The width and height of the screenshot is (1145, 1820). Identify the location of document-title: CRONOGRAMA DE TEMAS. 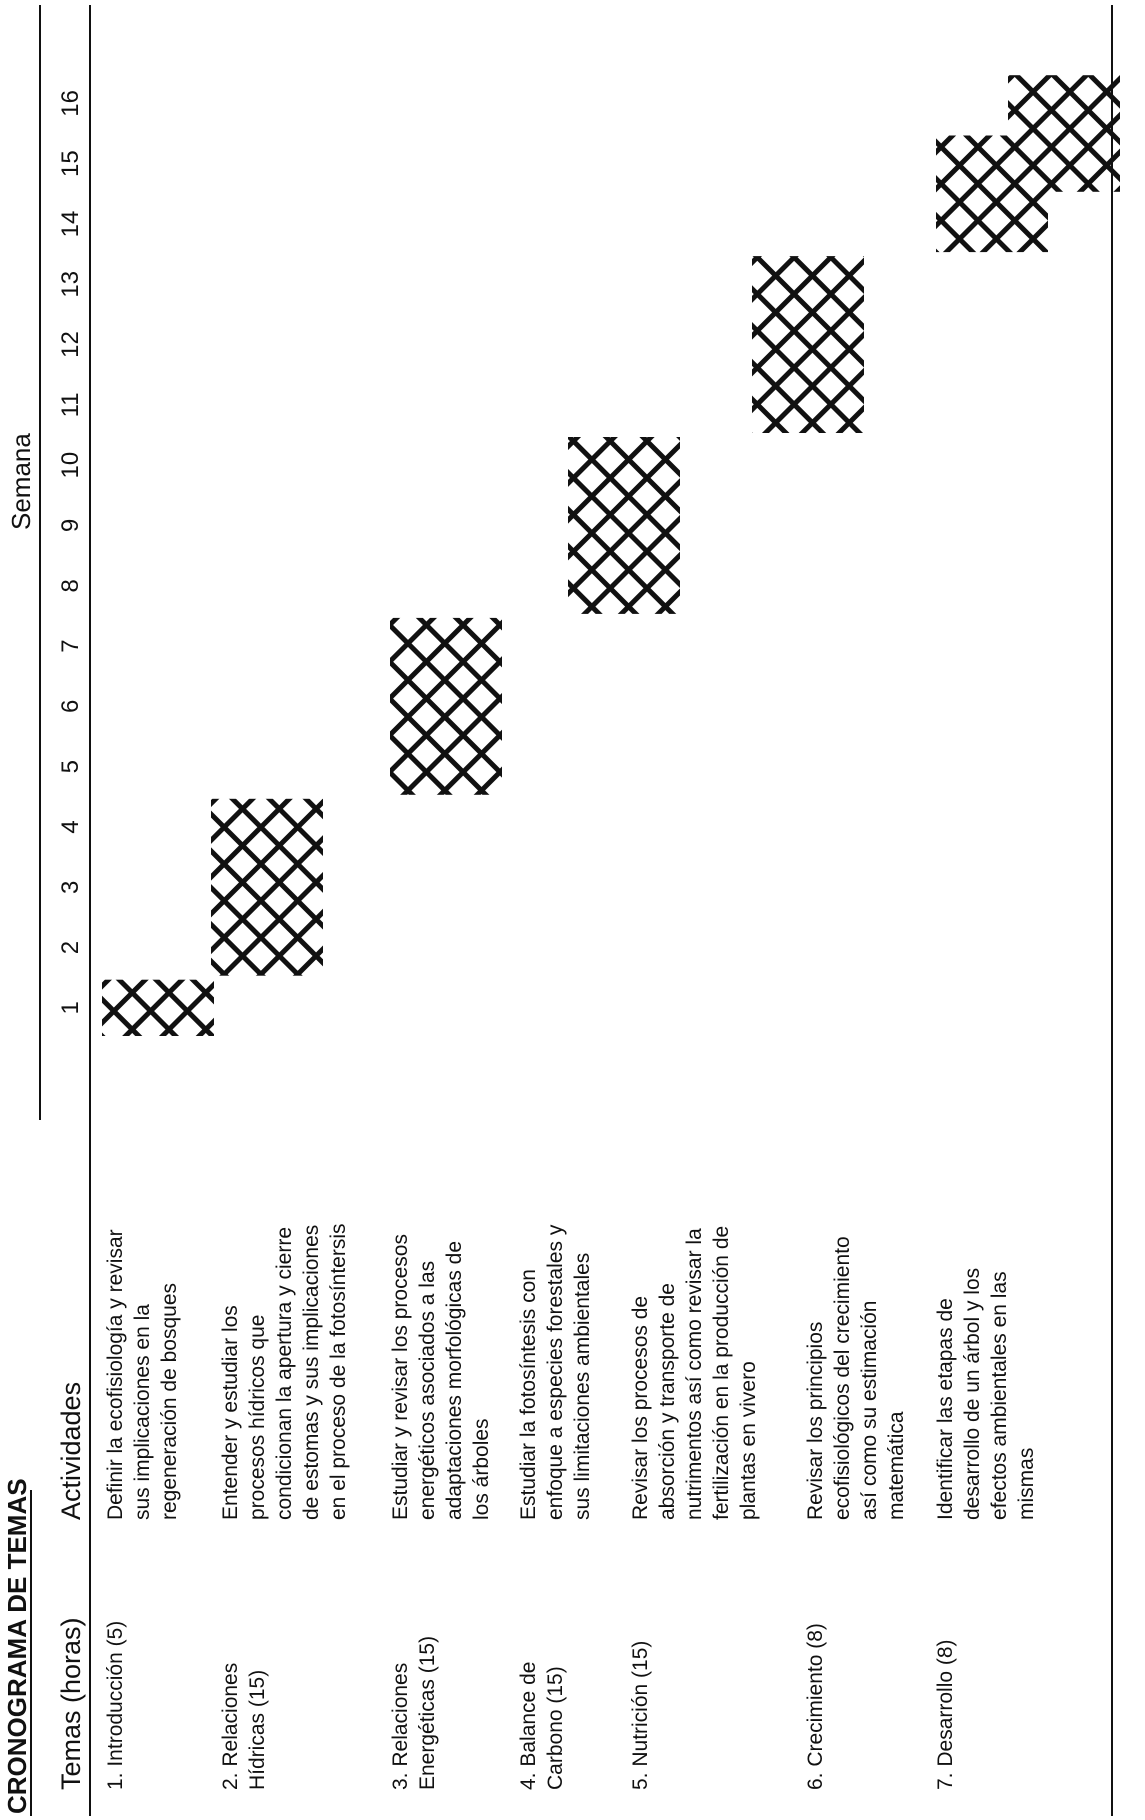
(17, 1646).